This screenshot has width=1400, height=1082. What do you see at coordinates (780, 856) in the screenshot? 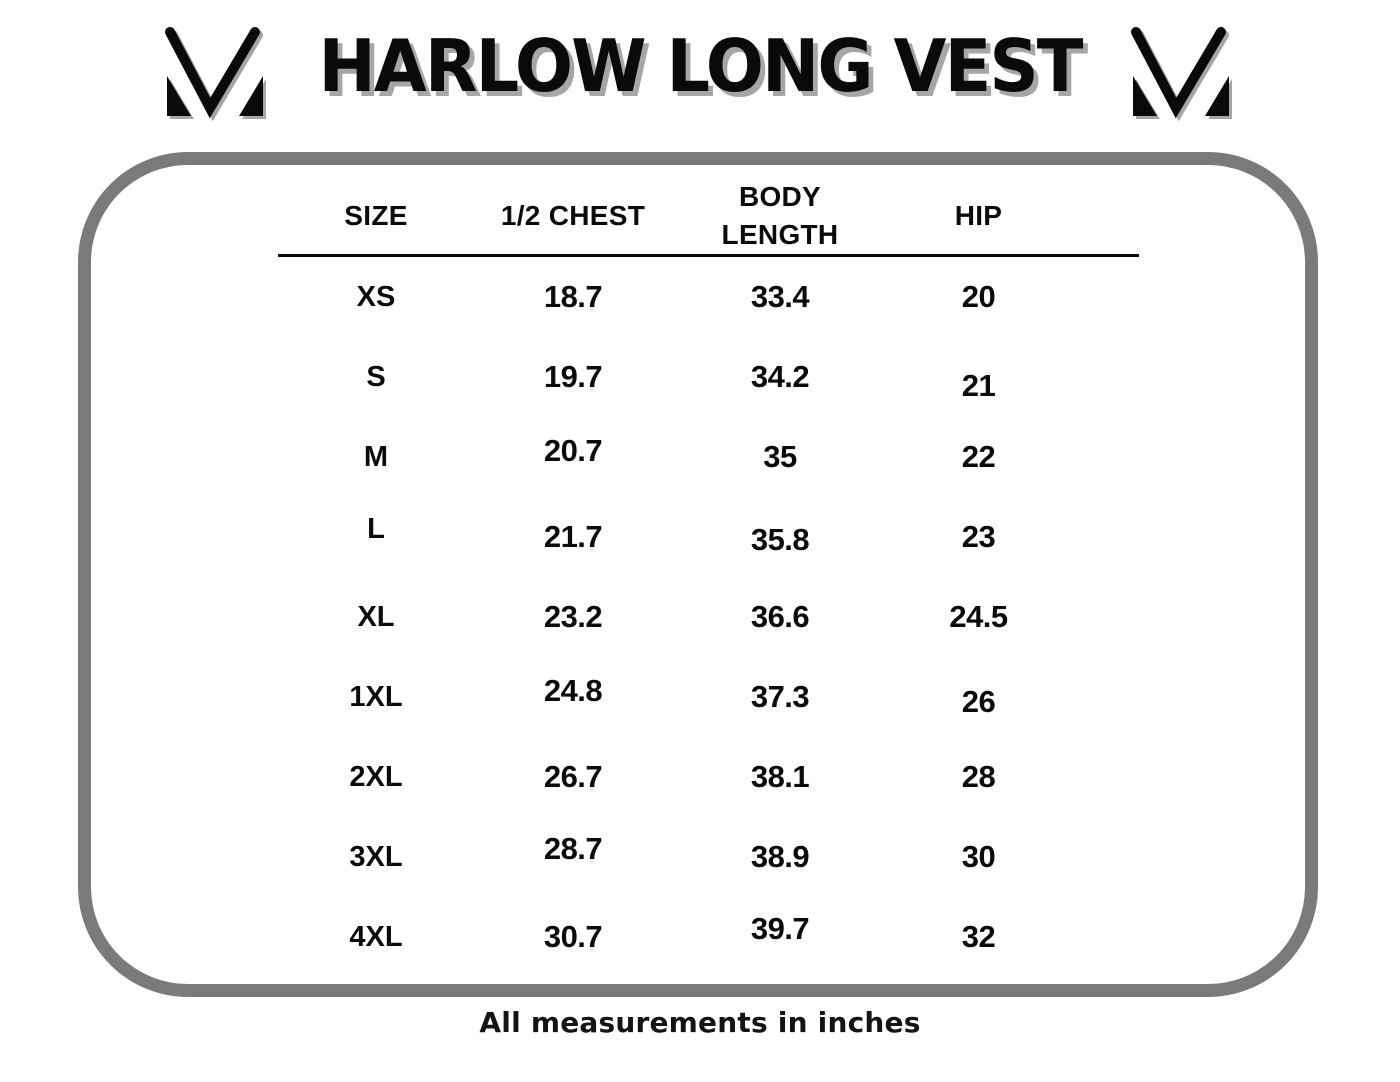
I see `measurement-value: 38.9` at bounding box center [780, 856].